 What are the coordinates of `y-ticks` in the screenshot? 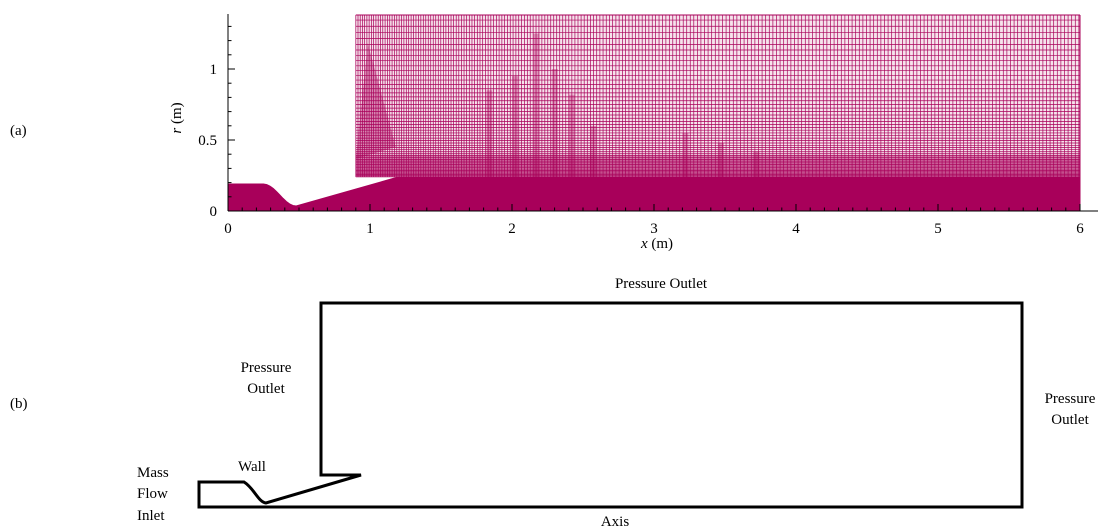 It's located at (231, 118).